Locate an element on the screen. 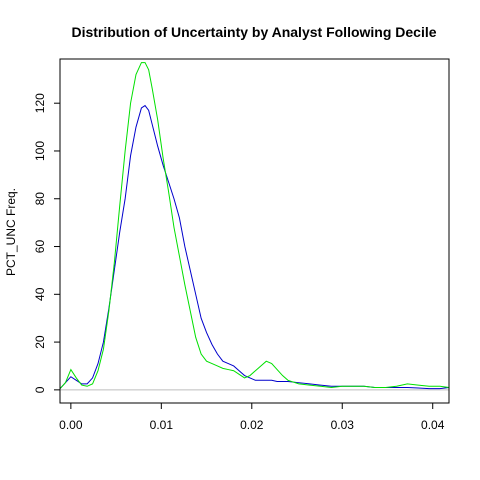 The image size is (480, 480). y-tick-label: 80 is located at coordinates (40, 199).